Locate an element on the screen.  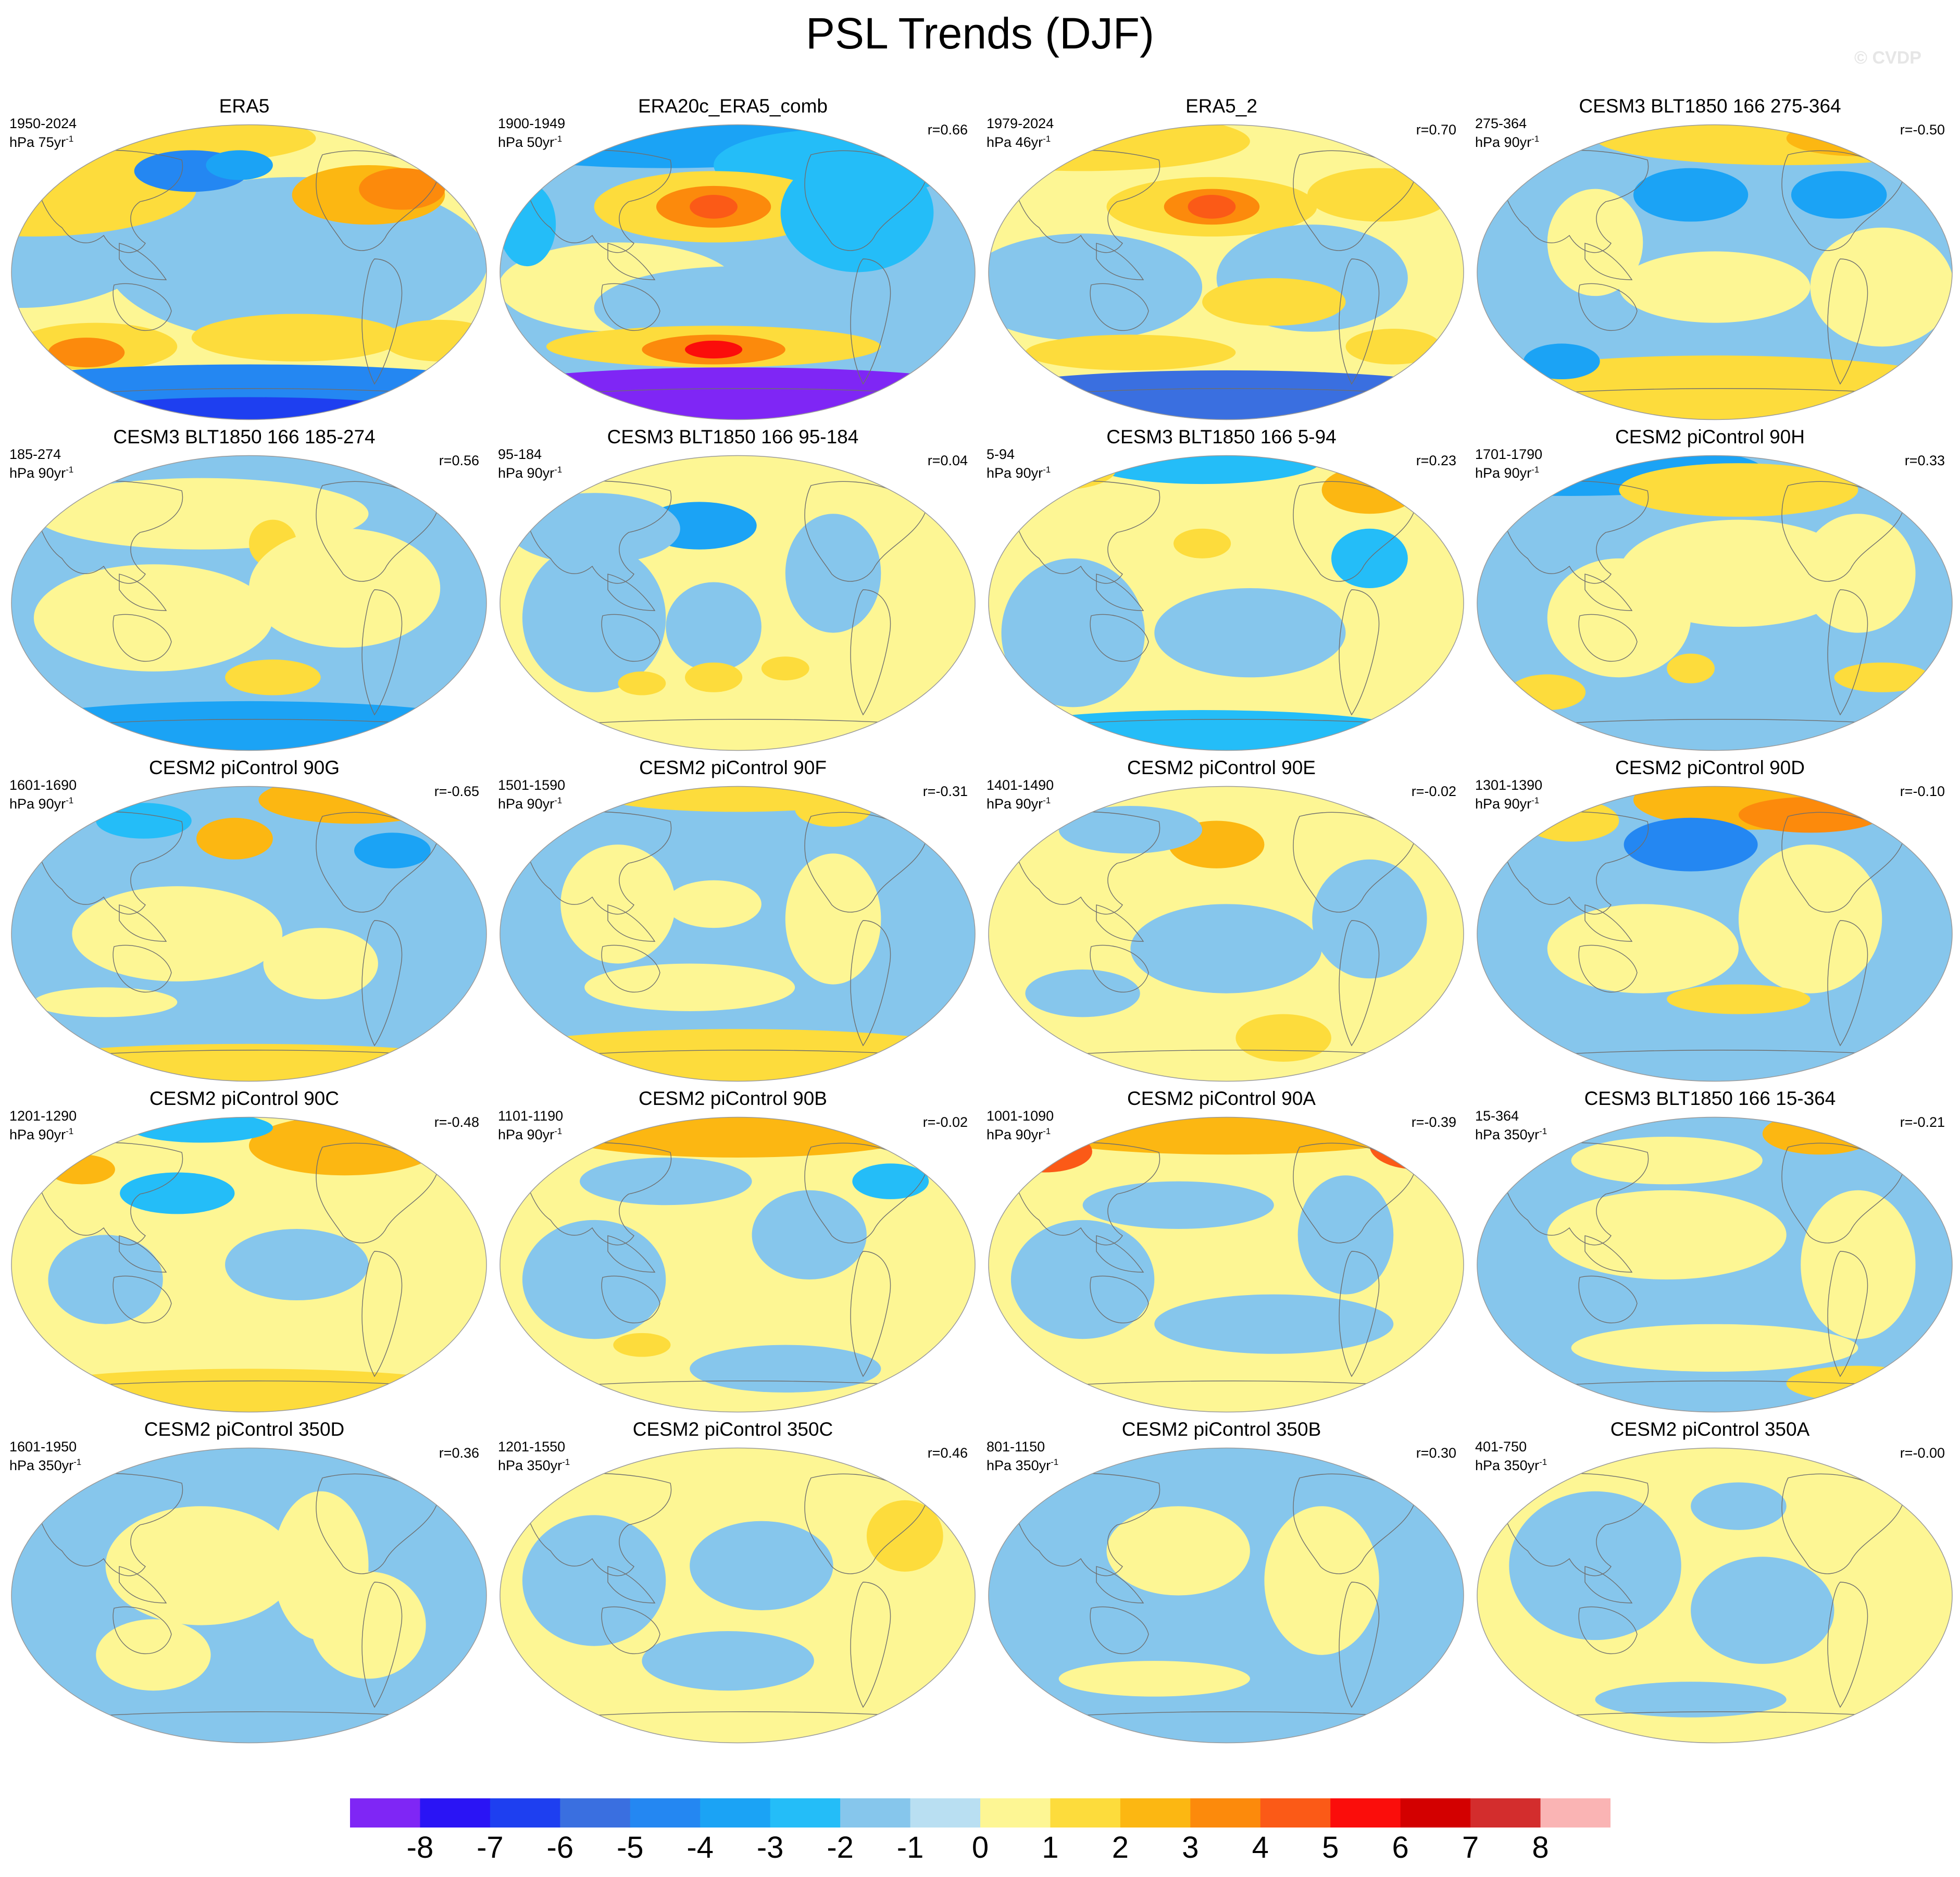
colorbar-label: -6 is located at coordinates (560, 1847).